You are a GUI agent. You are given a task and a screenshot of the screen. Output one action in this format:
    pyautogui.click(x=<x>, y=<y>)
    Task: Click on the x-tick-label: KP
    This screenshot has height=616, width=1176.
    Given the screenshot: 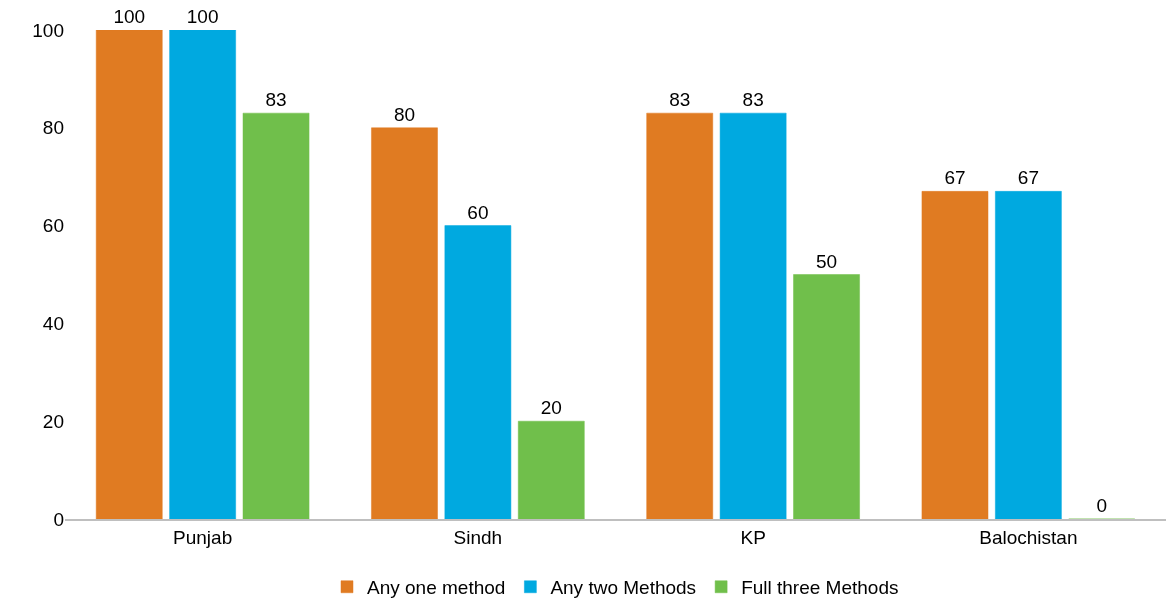 What is the action you would take?
    pyautogui.click(x=753, y=537)
    